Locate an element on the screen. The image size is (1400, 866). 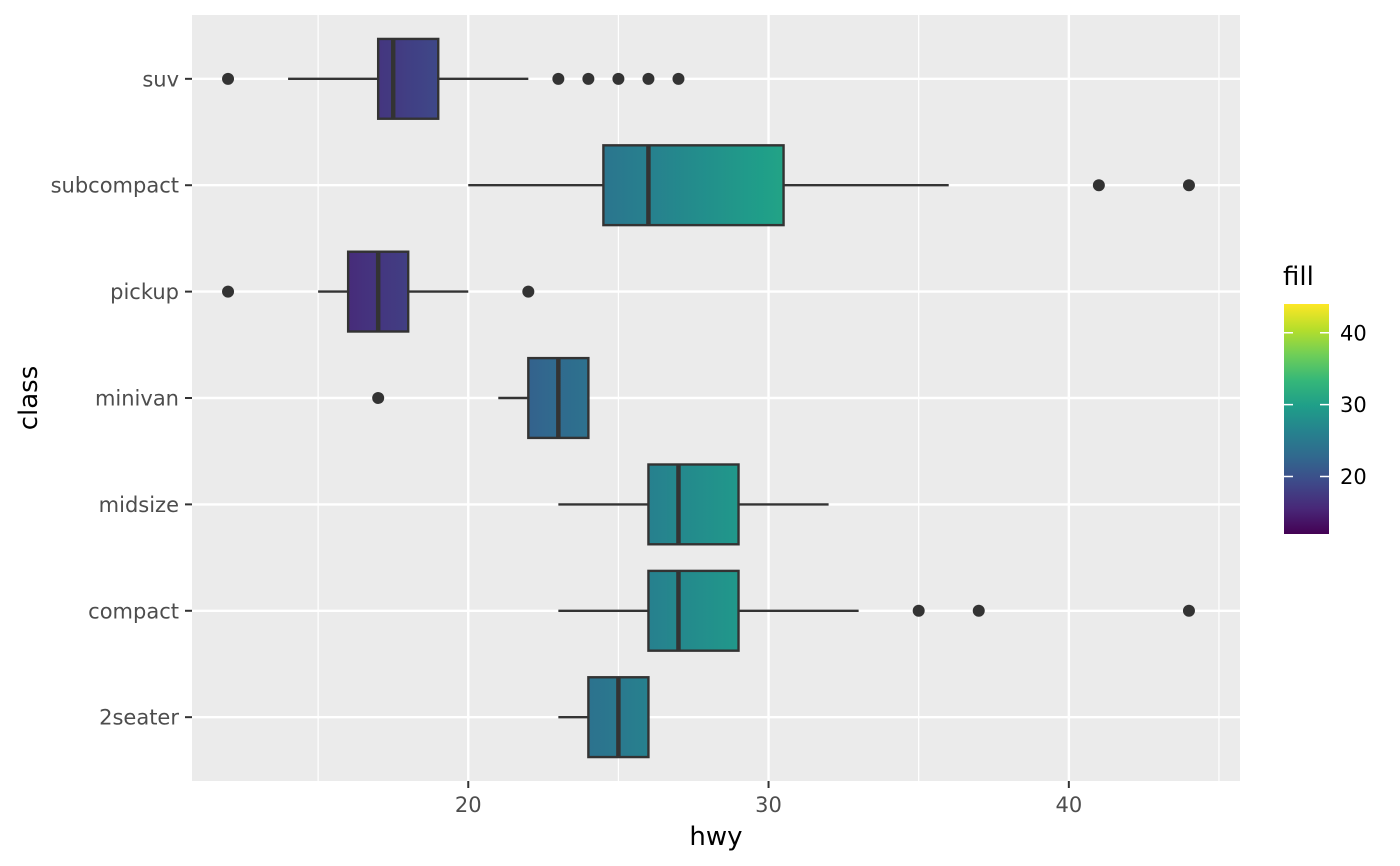
x-tick-label: 20 is located at coordinates (468, 805).